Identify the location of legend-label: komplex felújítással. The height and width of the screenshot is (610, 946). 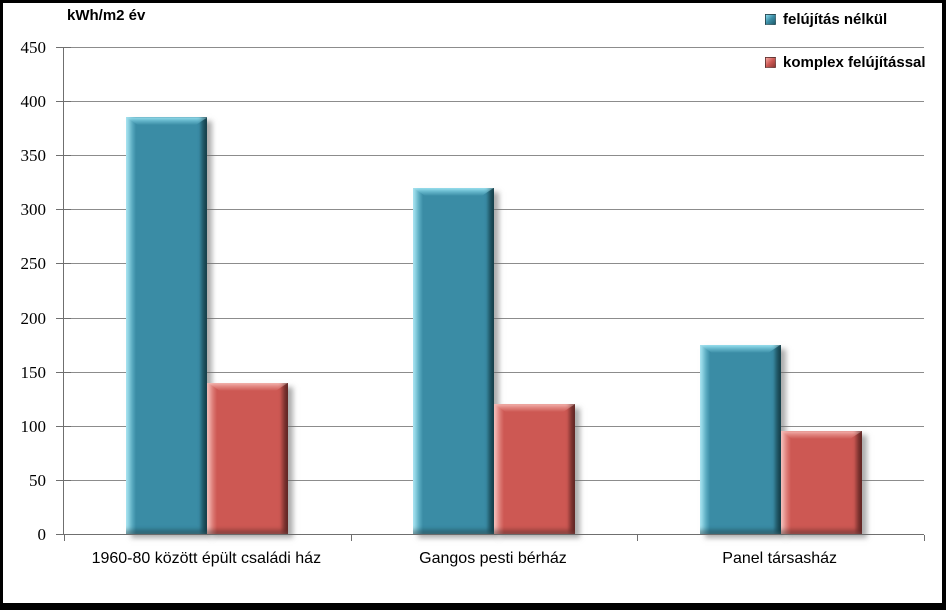
(854, 62).